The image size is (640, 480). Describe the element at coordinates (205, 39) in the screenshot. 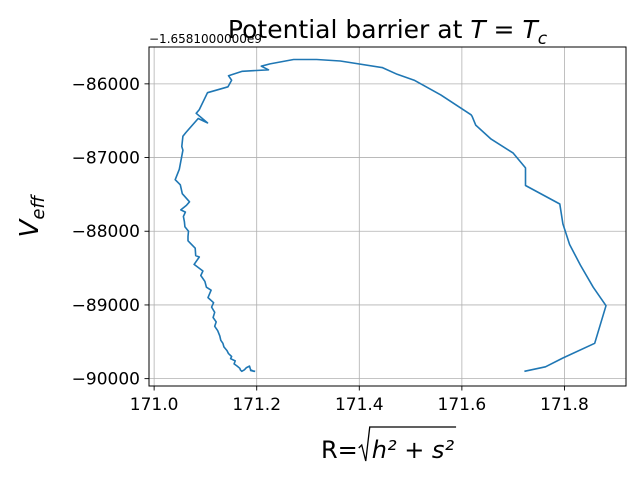

I see `y-offset-text: −1.6581000000e9` at that location.